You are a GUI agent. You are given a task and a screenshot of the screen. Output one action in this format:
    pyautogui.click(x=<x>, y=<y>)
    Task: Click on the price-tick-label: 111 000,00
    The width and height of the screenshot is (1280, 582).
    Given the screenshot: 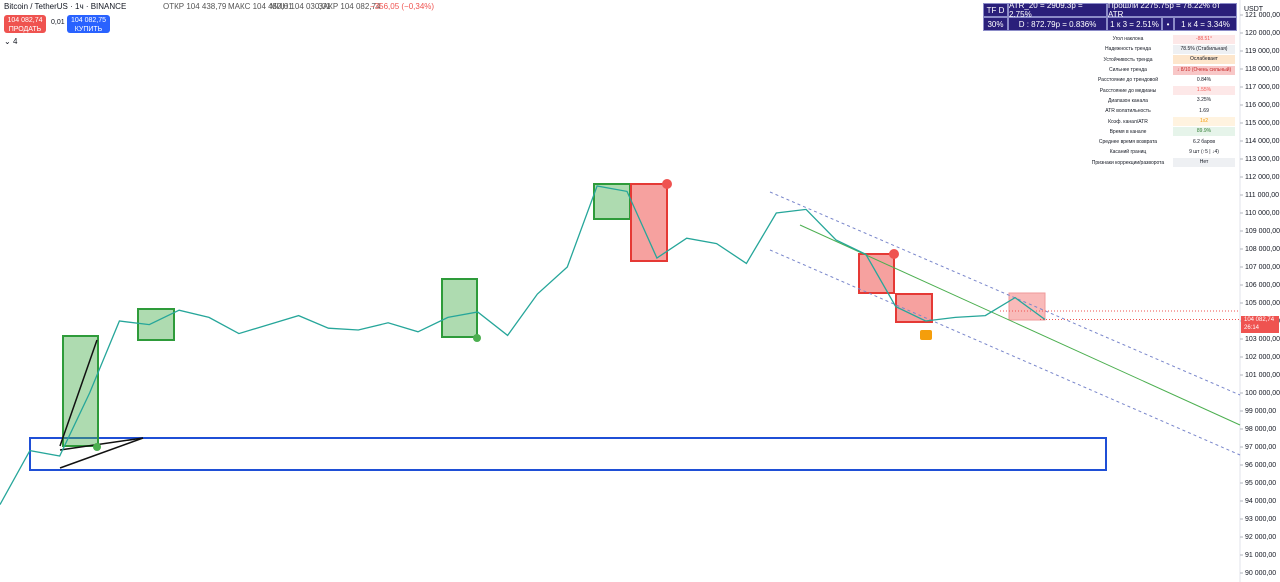 What is the action you would take?
    pyautogui.click(x=1262, y=195)
    